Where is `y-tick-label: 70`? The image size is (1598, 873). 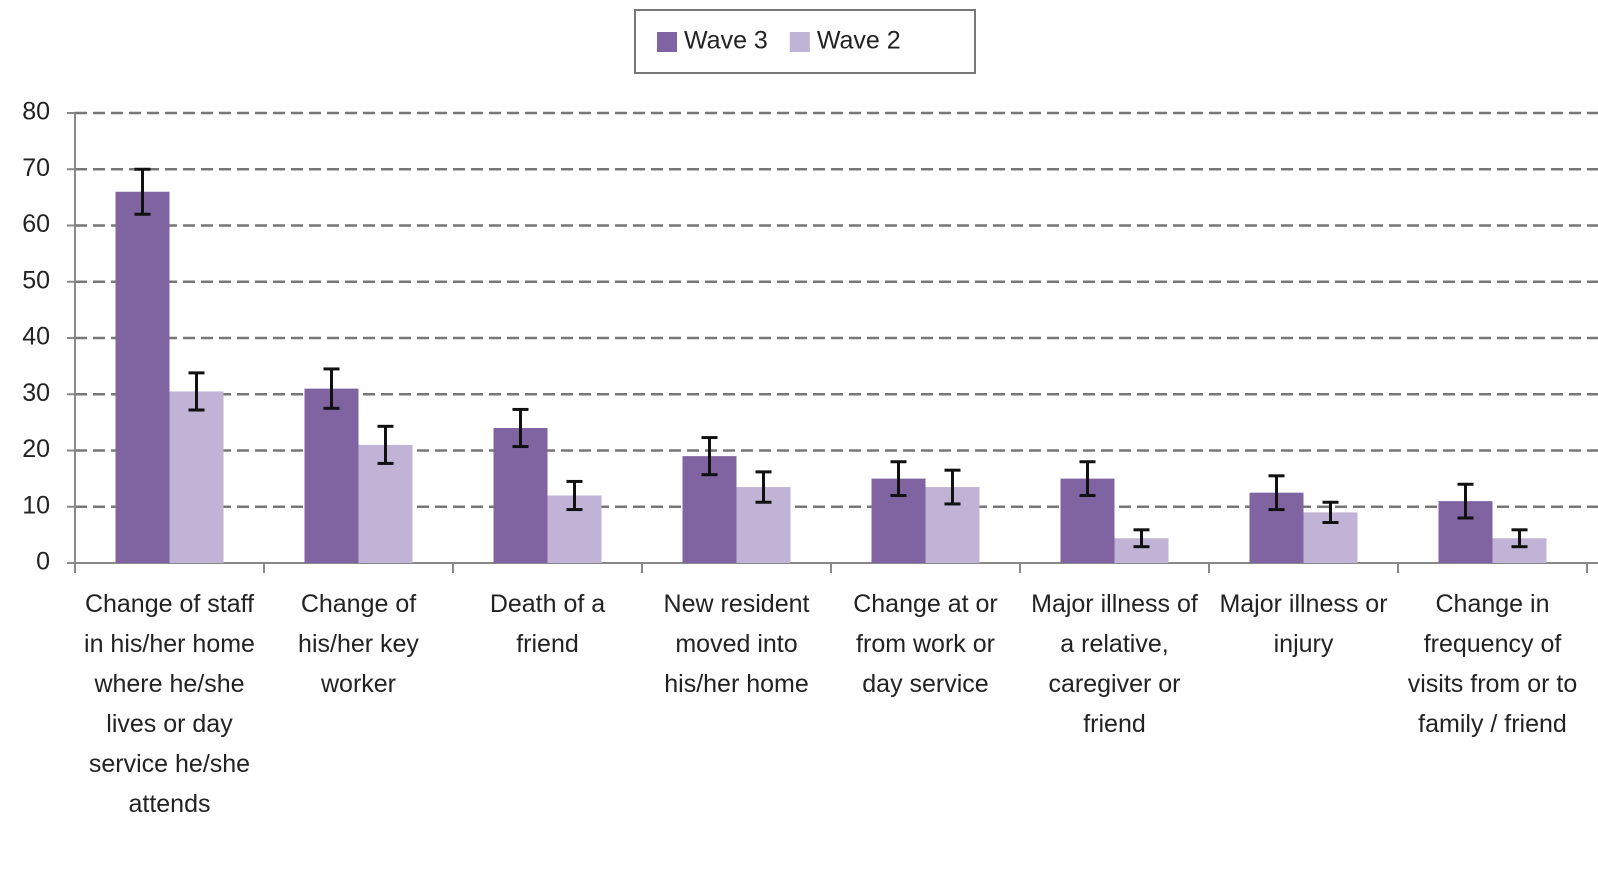 y-tick-label: 70 is located at coordinates (36, 168).